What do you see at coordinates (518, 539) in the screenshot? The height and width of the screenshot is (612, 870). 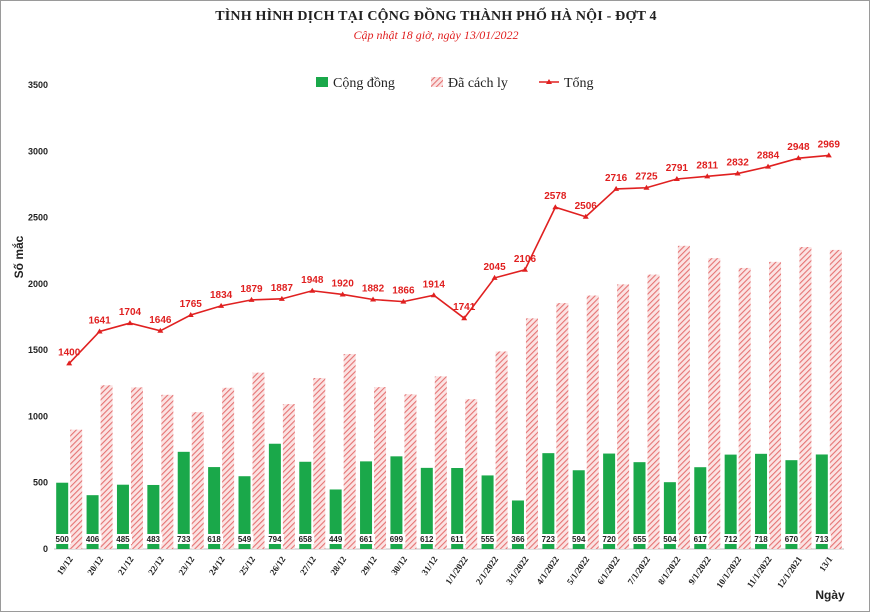 I see `community-value-label: 366` at bounding box center [518, 539].